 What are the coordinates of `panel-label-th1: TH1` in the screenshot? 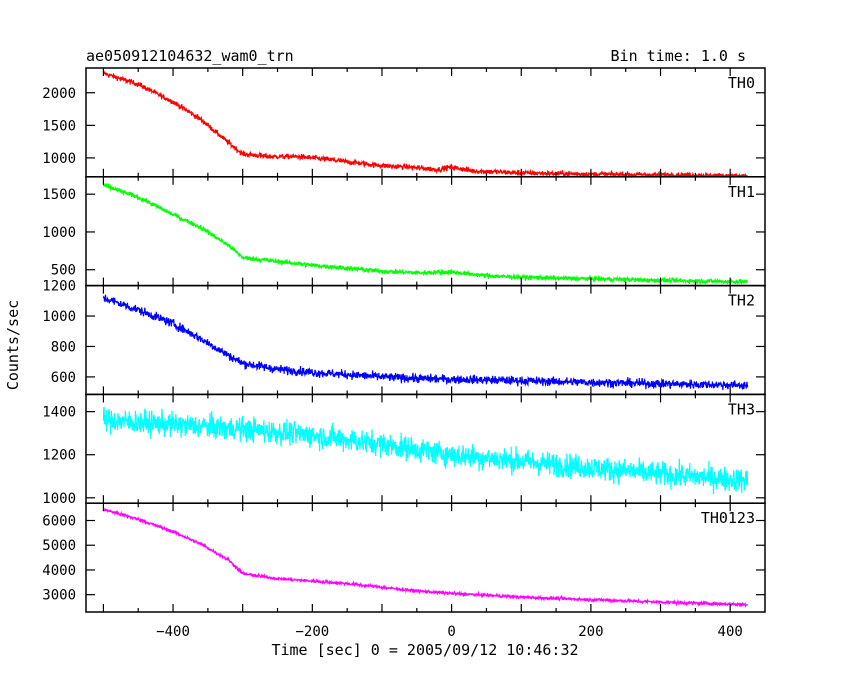 It's located at (741, 192).